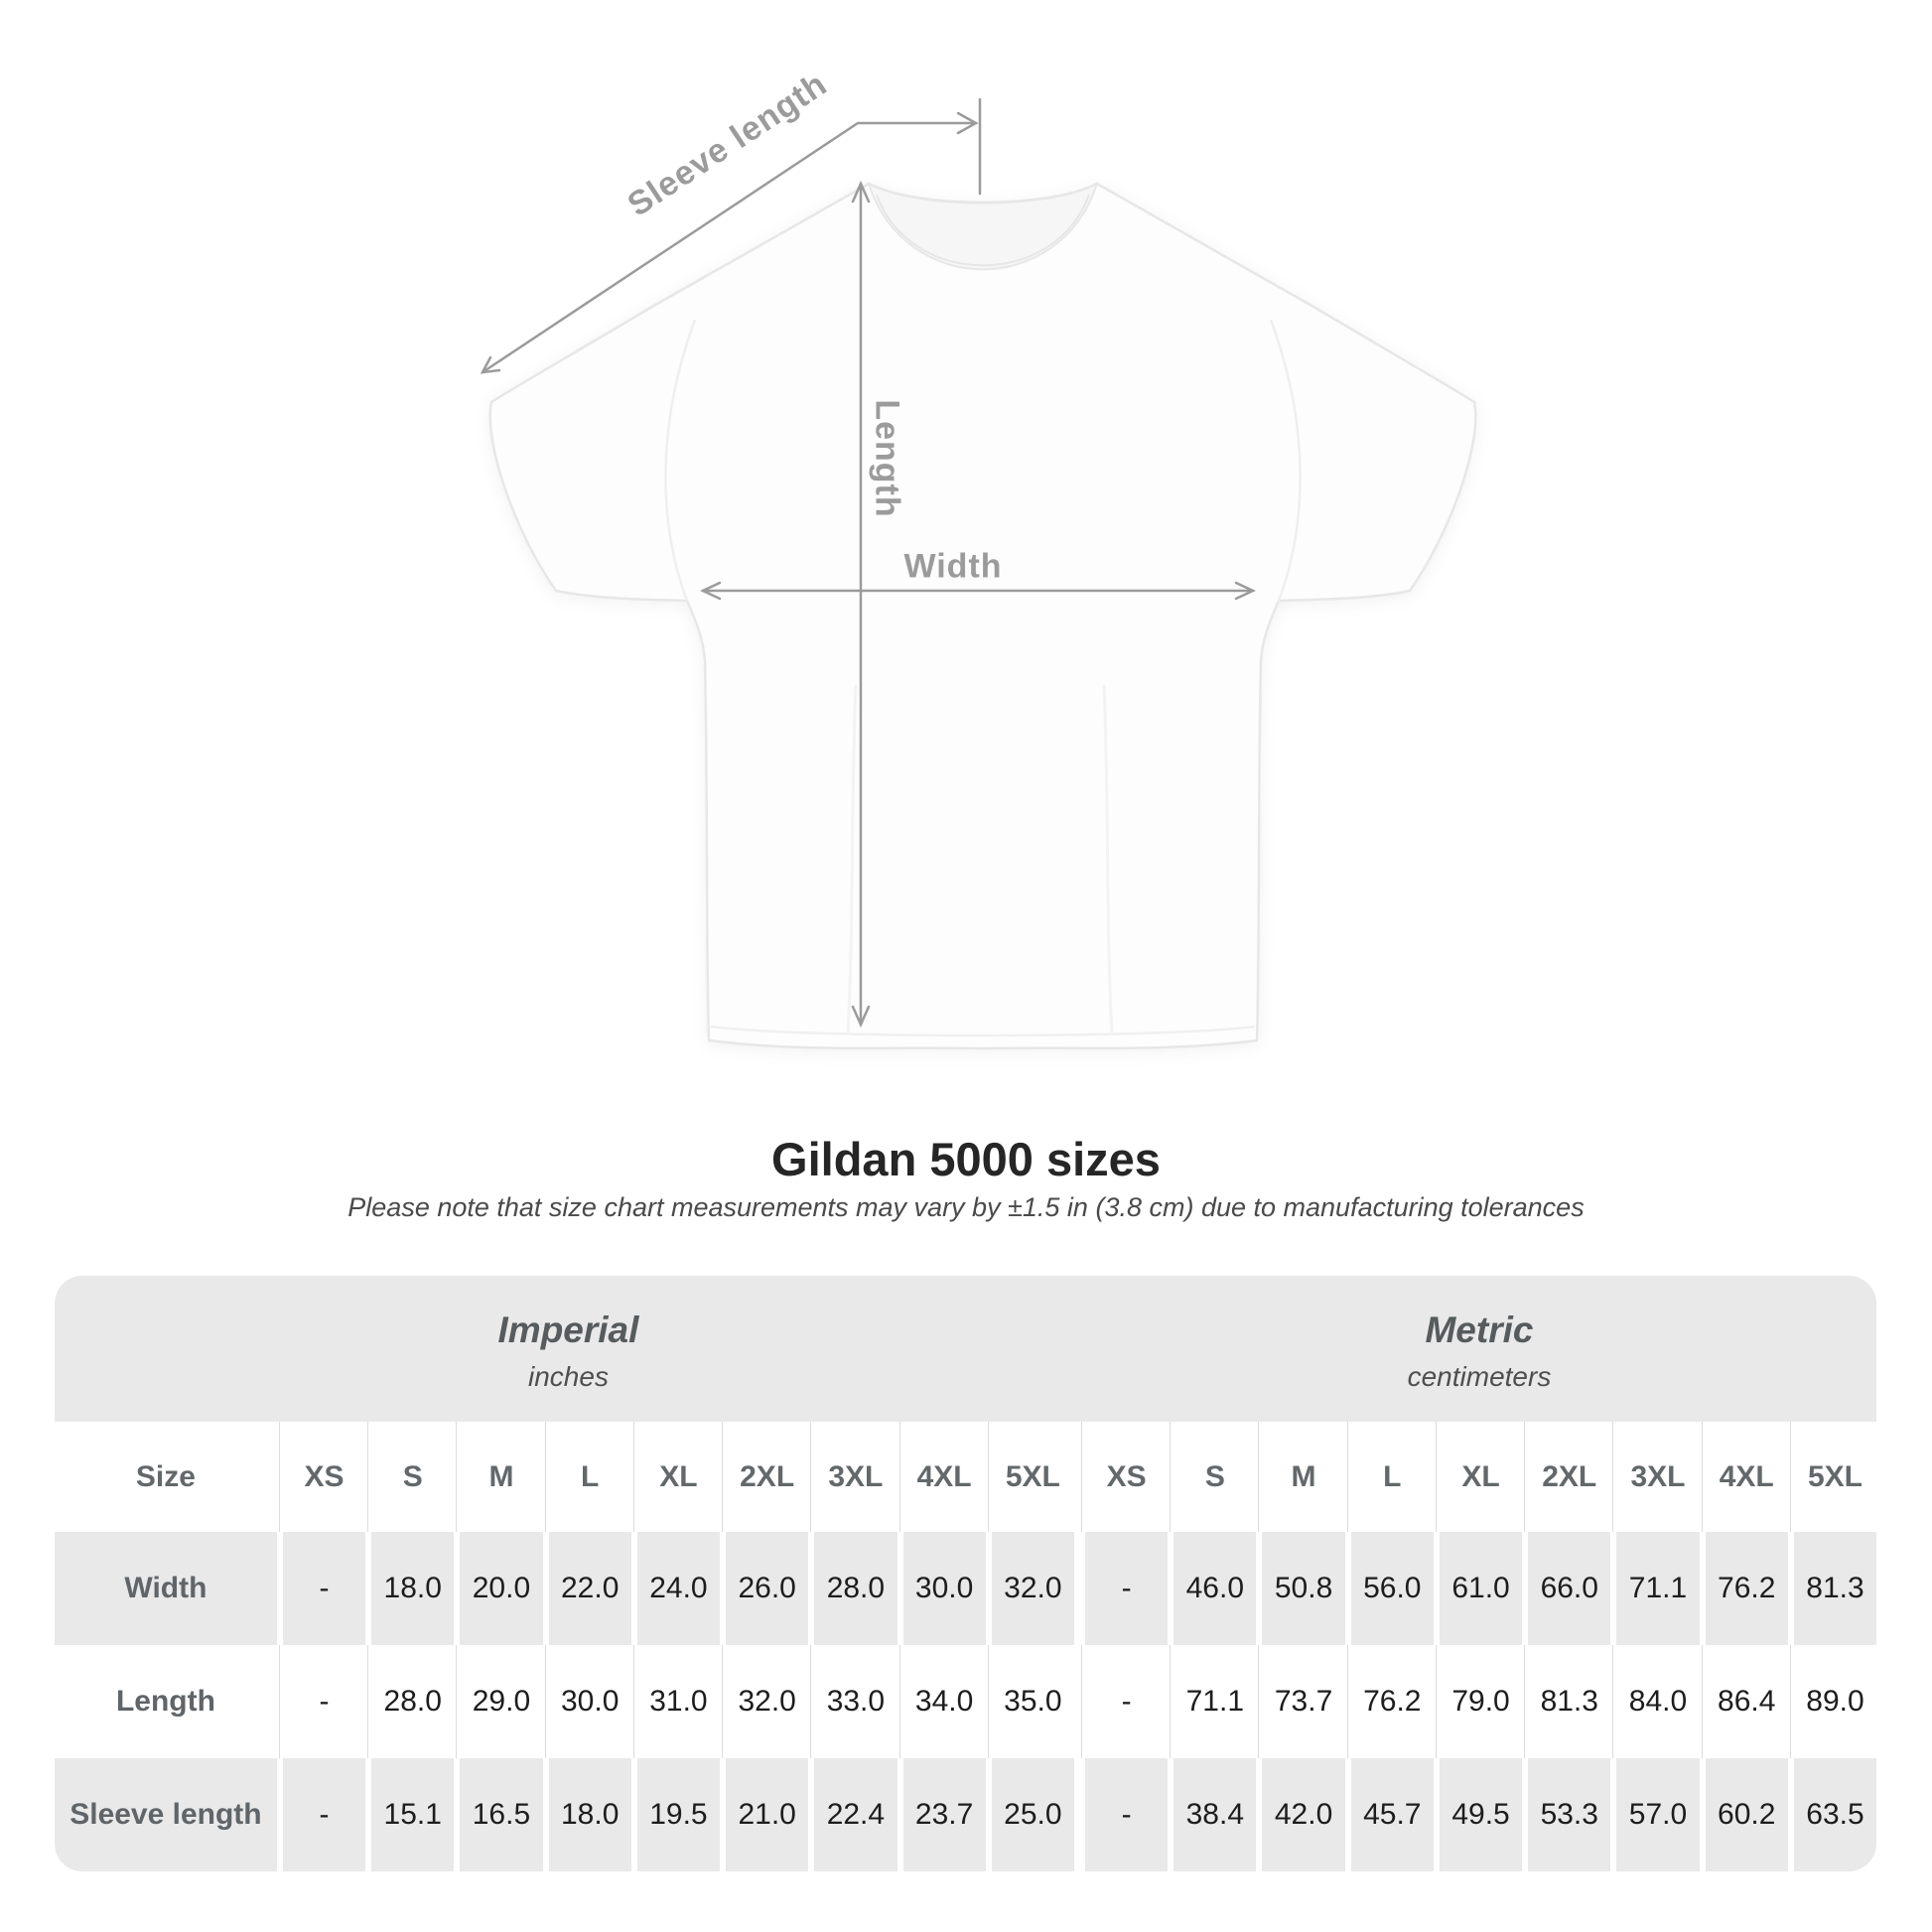 The width and height of the screenshot is (1932, 1932). What do you see at coordinates (166, 1477) in the screenshot?
I see `size-corner-label: Size` at bounding box center [166, 1477].